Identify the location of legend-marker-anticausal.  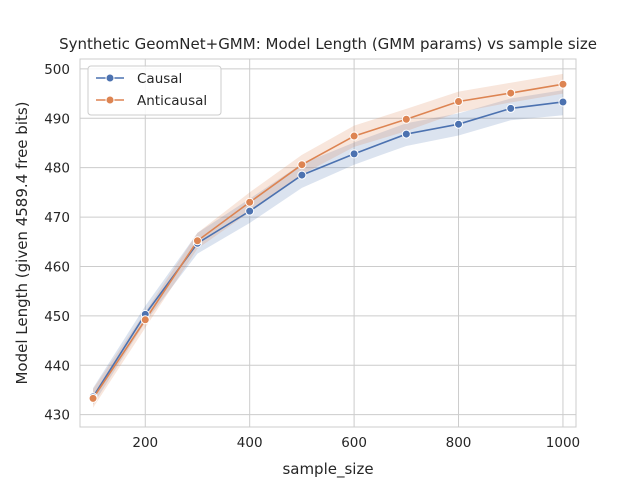
(110, 100).